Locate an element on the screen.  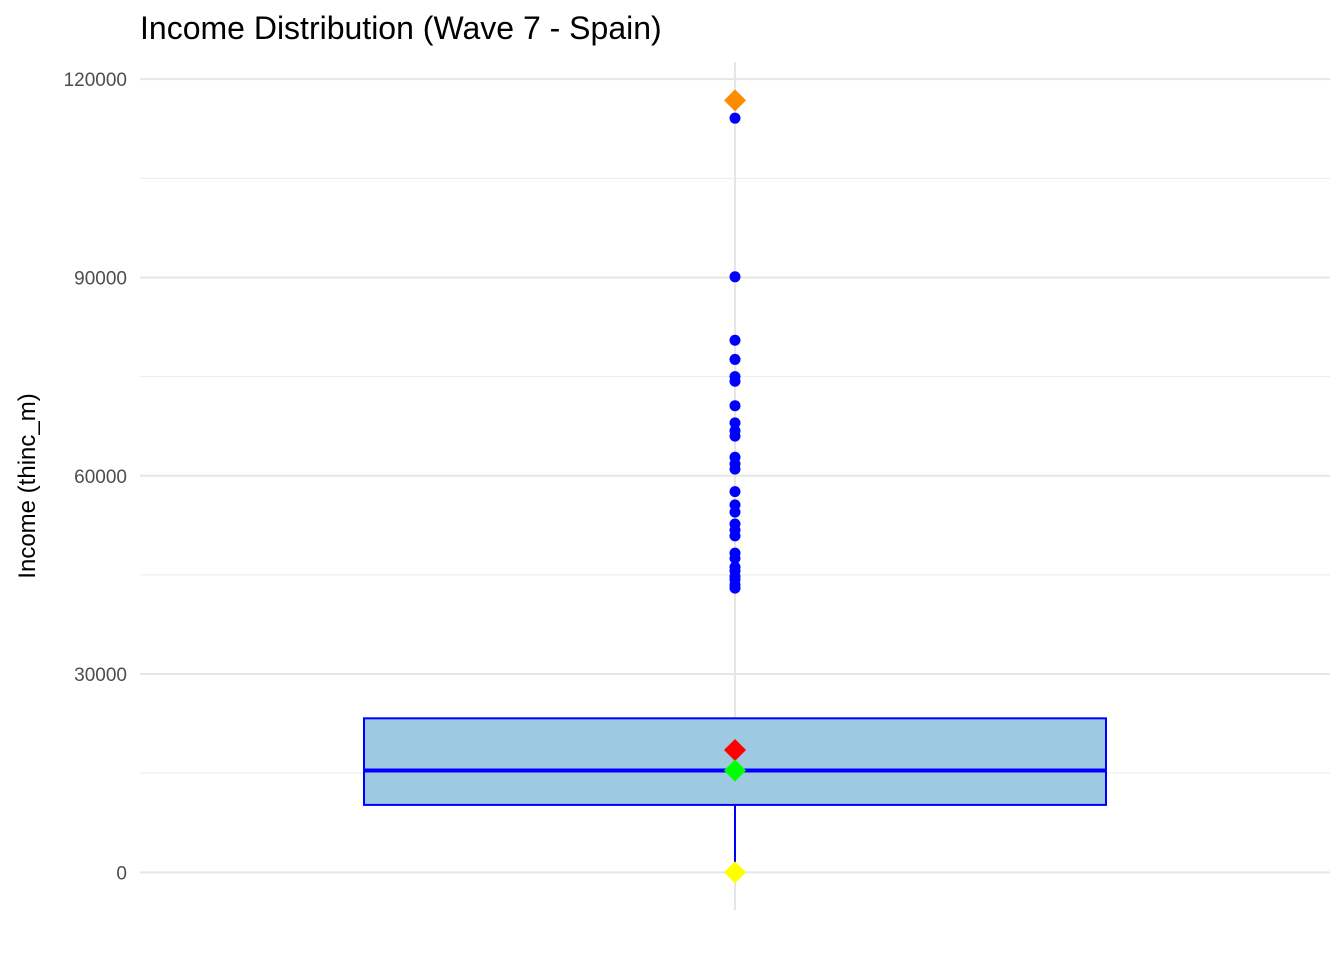
point-layer is located at coordinates (735, 486).